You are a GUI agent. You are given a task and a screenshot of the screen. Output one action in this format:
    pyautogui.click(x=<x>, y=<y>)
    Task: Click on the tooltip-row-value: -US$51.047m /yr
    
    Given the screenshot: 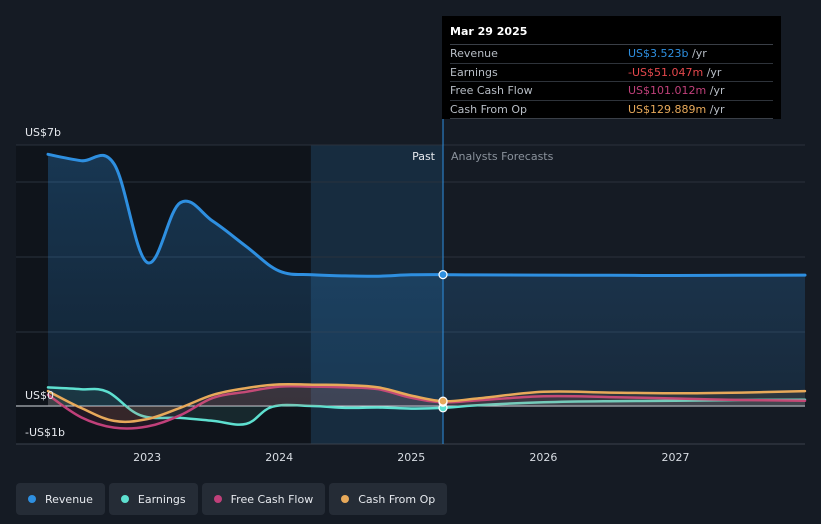 What is the action you would take?
    pyautogui.click(x=674, y=73)
    